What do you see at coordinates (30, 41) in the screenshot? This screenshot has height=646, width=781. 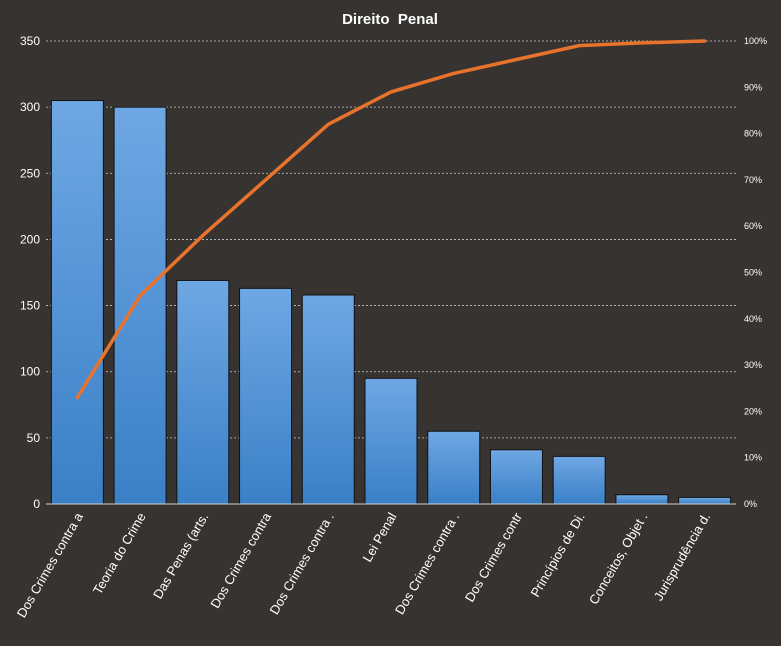 I see `y-tick-label: 350` at bounding box center [30, 41].